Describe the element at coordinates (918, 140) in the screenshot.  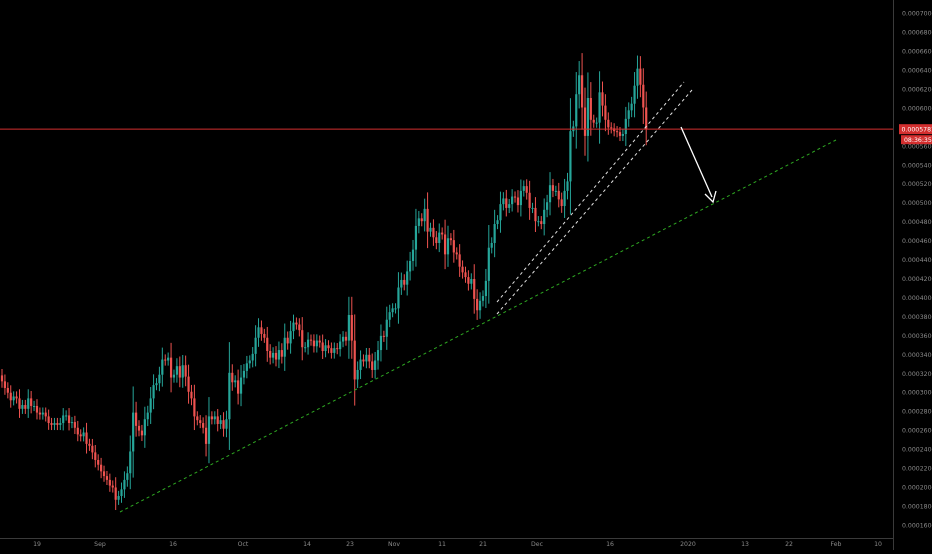
I see `countdown-label: 08:36:35` at that location.